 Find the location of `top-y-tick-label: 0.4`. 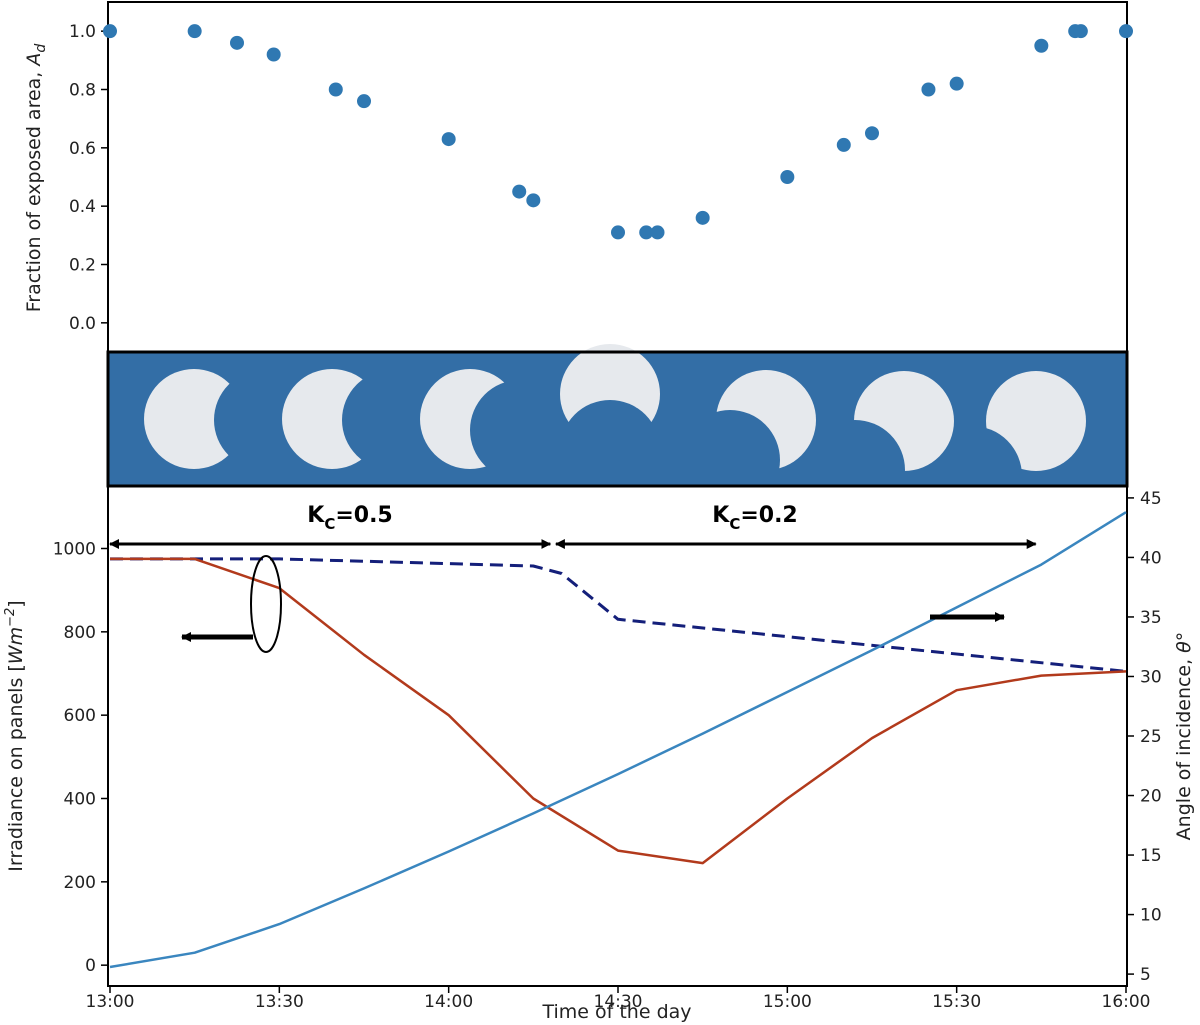

top-y-tick-label: 0.4 is located at coordinates (82, 207).